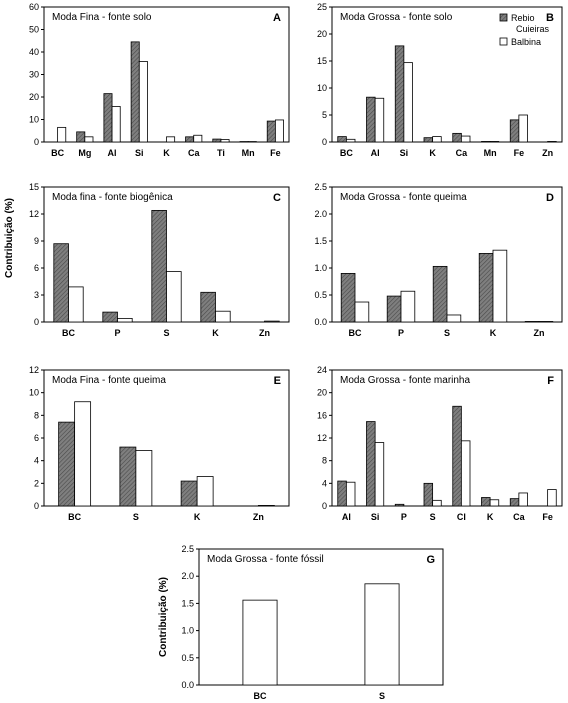 This screenshot has width=568, height=703. Describe the element at coordinates (457, 456) in the screenshot. I see `bar-f-cl-rebio` at that location.